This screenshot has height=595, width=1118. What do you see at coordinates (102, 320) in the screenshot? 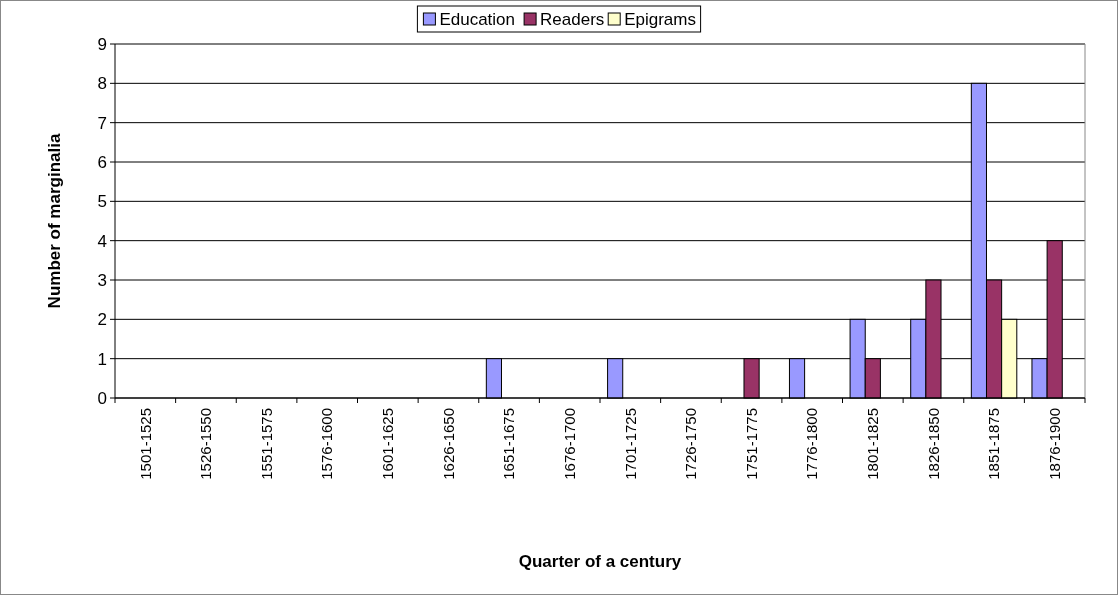
I see `y-tick-label: 2` at bounding box center [102, 320].